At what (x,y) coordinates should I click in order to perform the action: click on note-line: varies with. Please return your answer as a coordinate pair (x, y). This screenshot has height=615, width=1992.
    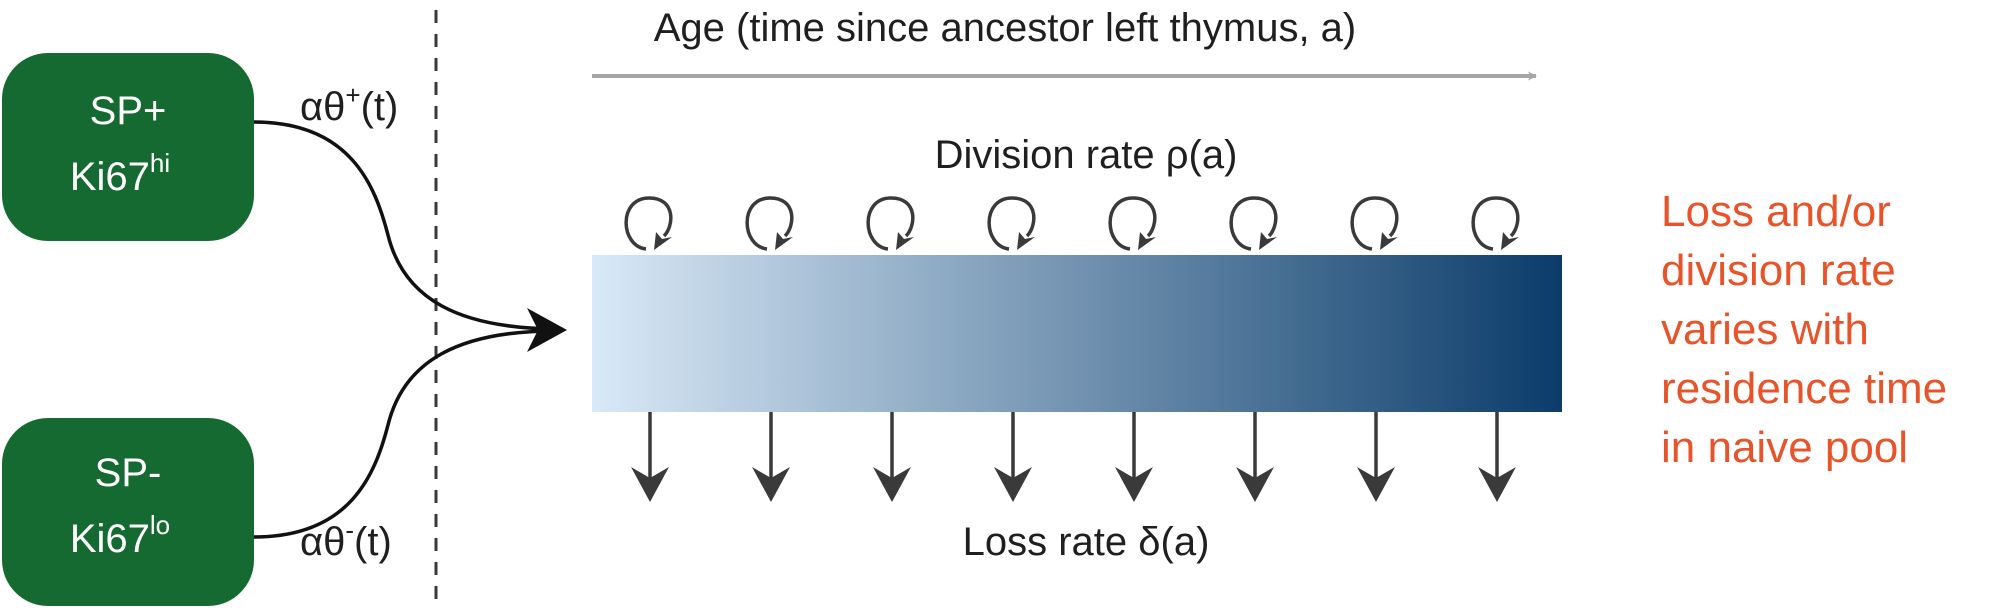
    Looking at the image, I should click on (1765, 329).